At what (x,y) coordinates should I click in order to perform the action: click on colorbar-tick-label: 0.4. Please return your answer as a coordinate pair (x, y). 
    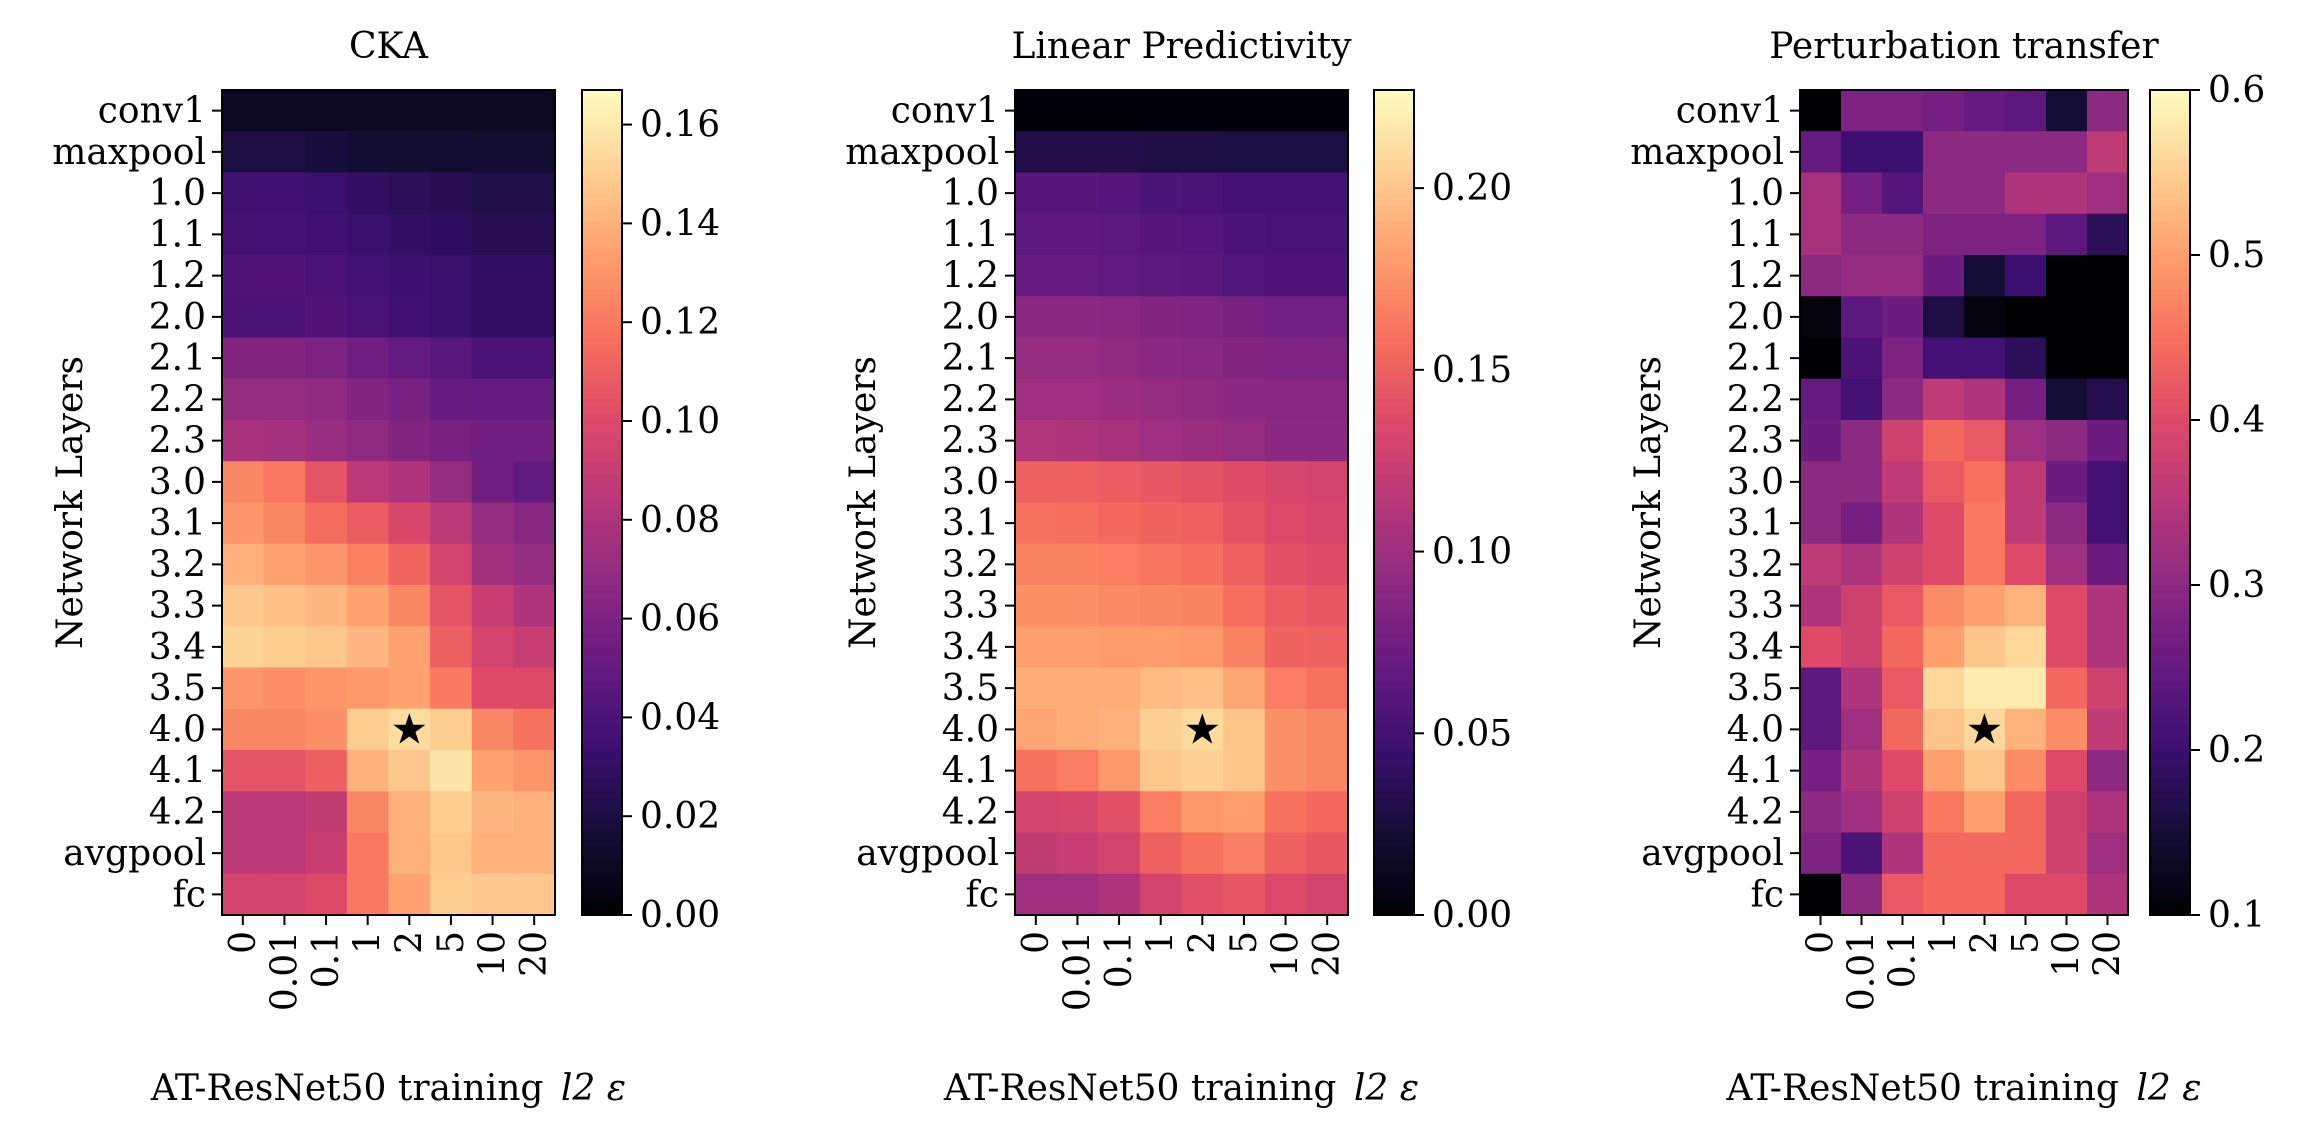
    Looking at the image, I should click on (2236, 420).